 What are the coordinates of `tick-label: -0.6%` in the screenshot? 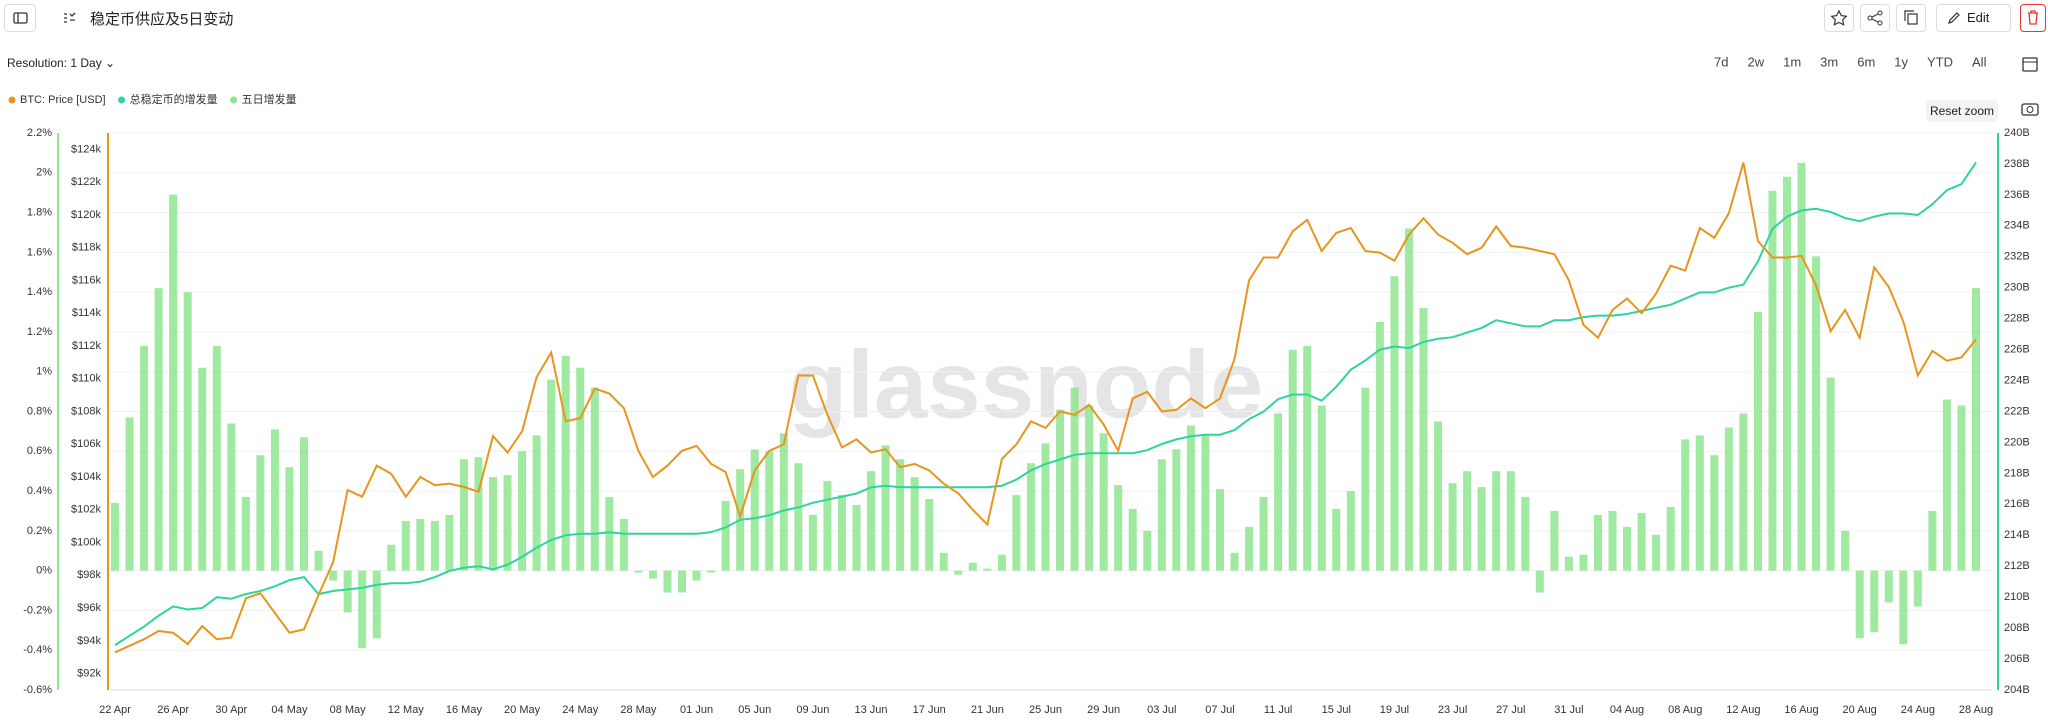 It's located at (37, 690).